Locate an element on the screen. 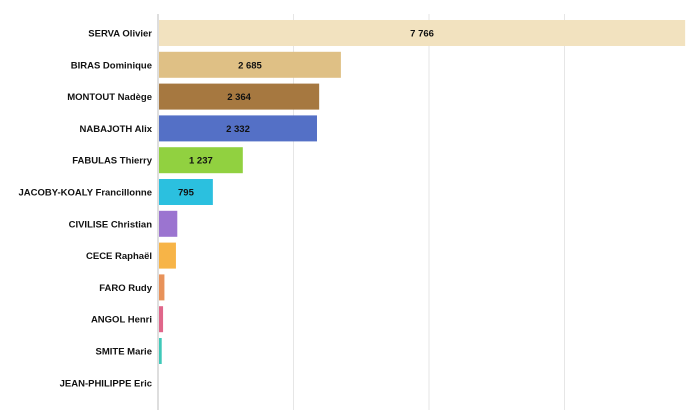 The width and height of the screenshot is (700, 418). category-label: CIVILISE Christian is located at coordinates (111, 224).